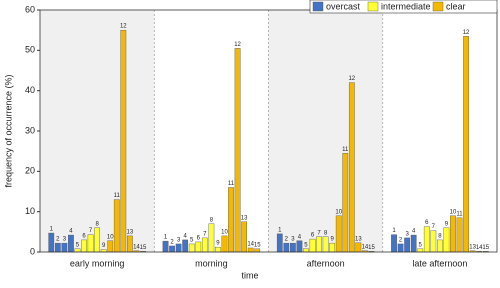 The height and width of the screenshot is (288, 500). Describe the element at coordinates (30, 9) in the screenshot. I see `y-tick-label: 60` at that location.